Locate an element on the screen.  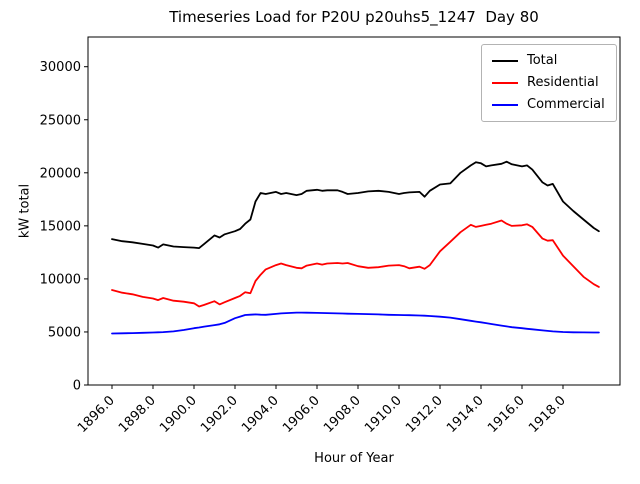
legend-item-commercial: Commercial is located at coordinates (550, 105).